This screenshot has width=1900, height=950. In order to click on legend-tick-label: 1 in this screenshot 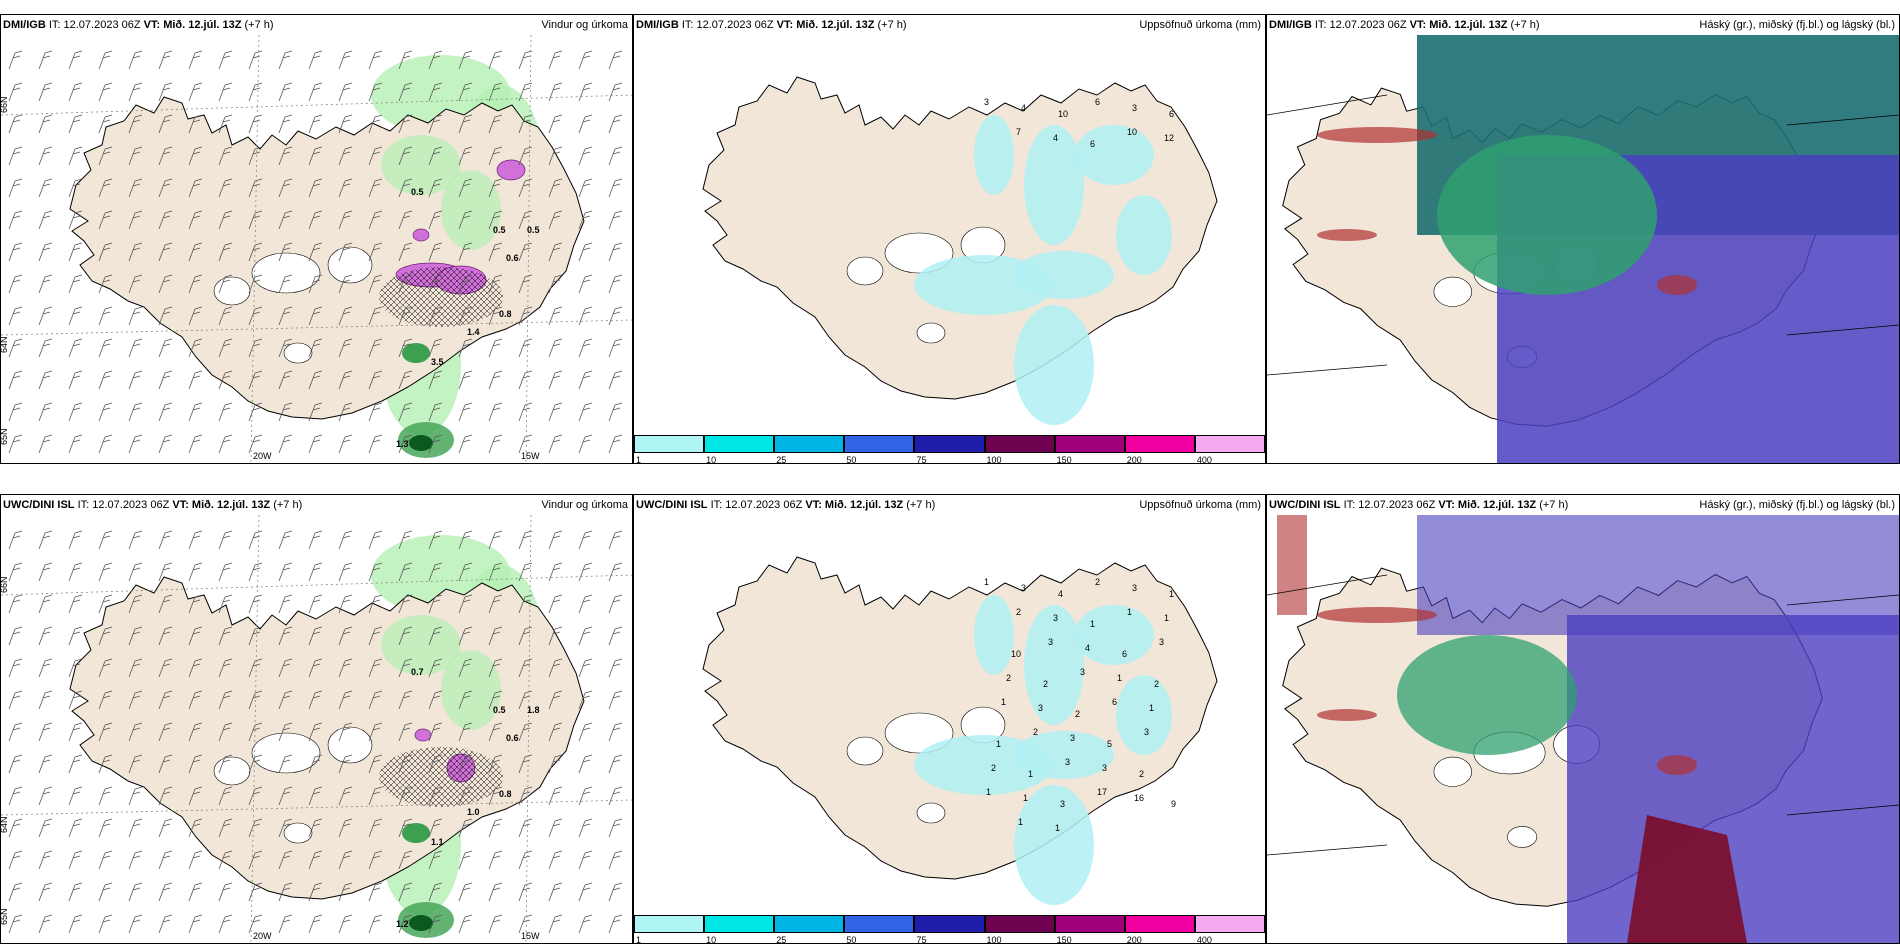, I will do `click(639, 459)`.